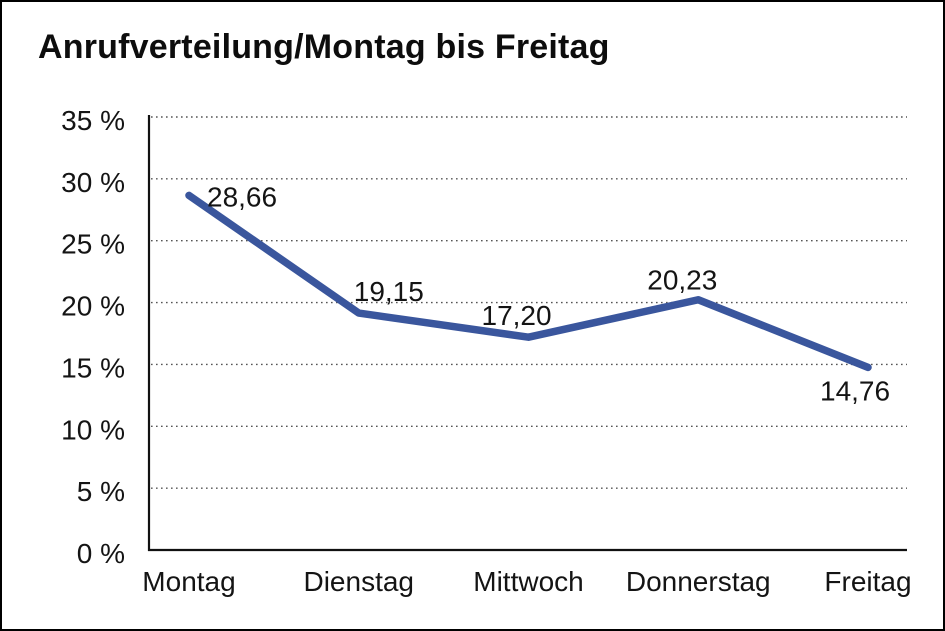  I want to click on y-tick-label: 15 %, so click(93, 367).